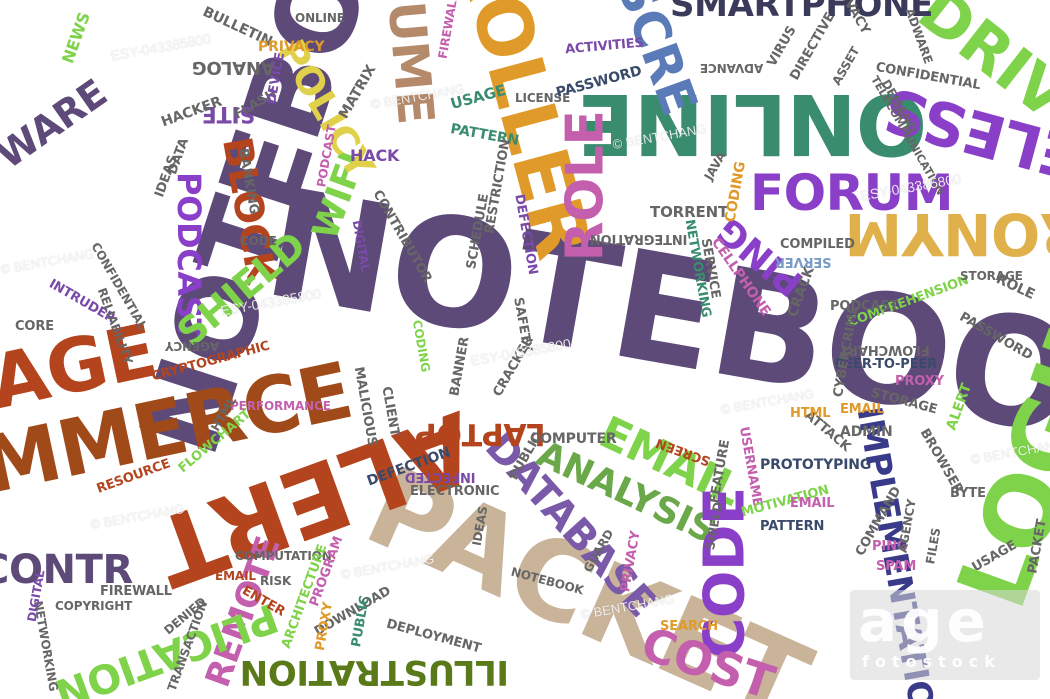  Describe the element at coordinates (433, 636) in the screenshot. I see `word: DEPLOYMENT` at that location.